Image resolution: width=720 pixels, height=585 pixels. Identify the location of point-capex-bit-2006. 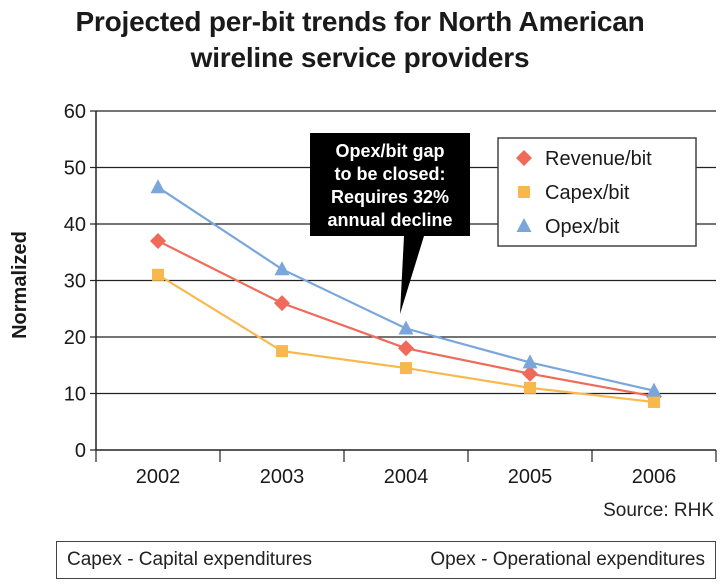
(654, 401).